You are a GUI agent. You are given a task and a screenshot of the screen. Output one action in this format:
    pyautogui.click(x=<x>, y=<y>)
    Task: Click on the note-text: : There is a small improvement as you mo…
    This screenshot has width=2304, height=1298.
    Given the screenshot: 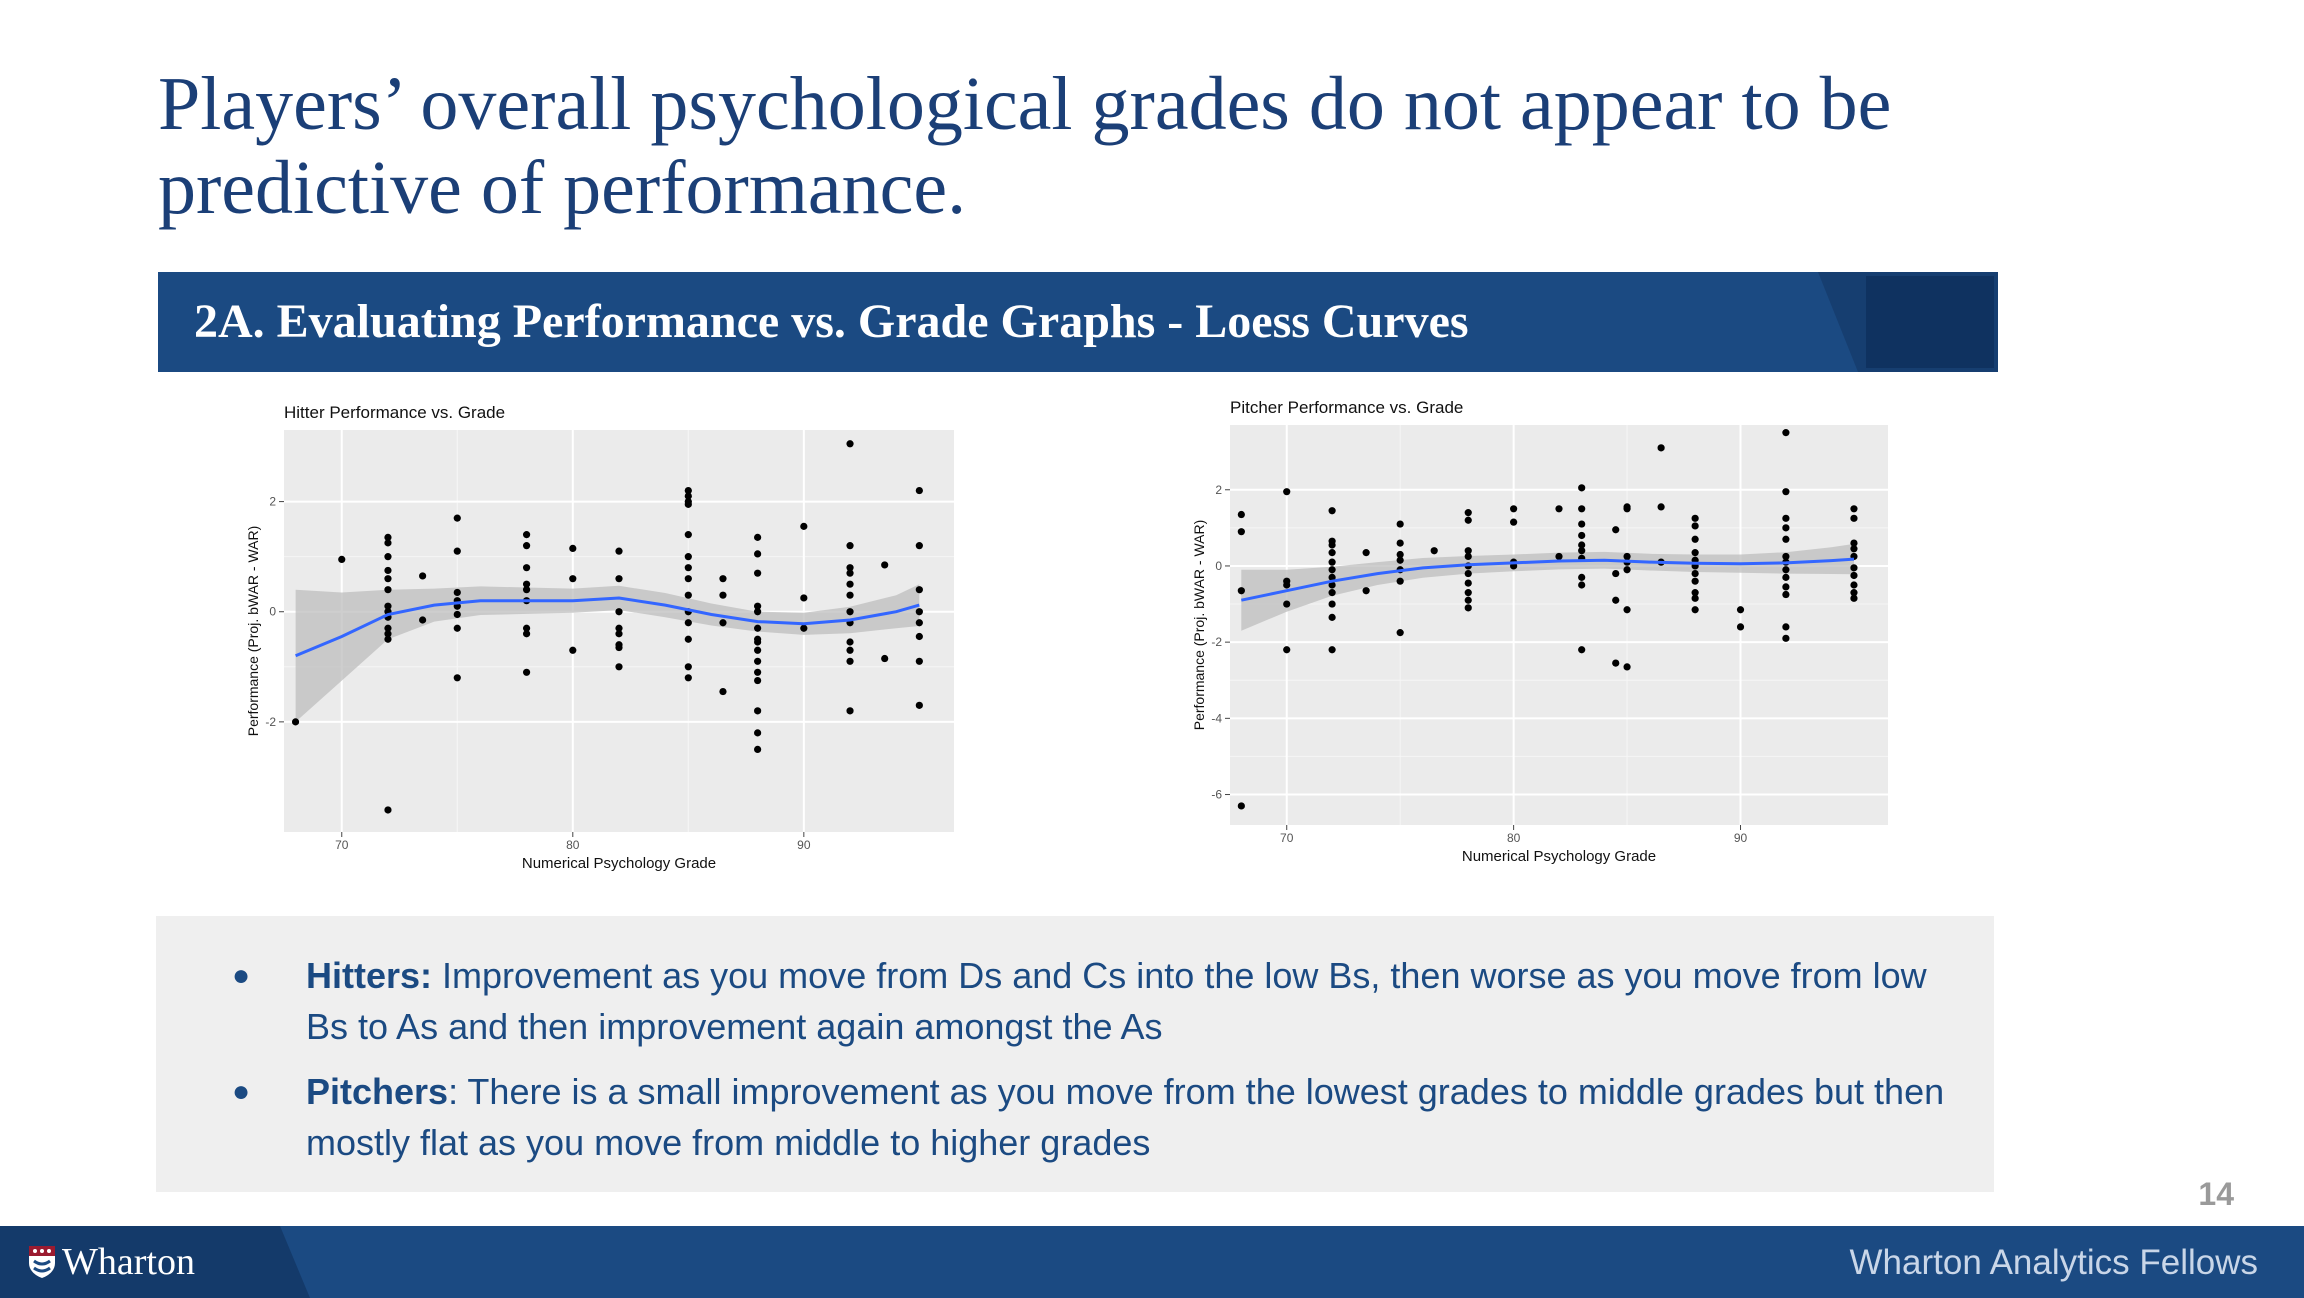 What is the action you would take?
    pyautogui.click(x=1125, y=1117)
    